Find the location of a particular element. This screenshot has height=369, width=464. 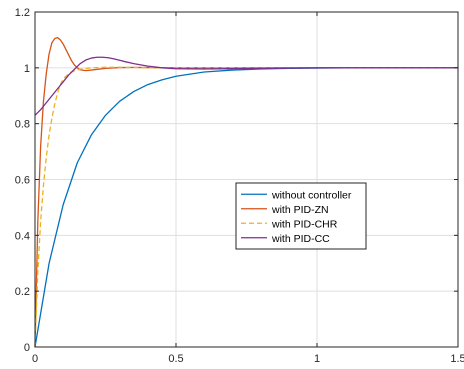

legend-label-1: with PID-ZN is located at coordinates (300, 210).